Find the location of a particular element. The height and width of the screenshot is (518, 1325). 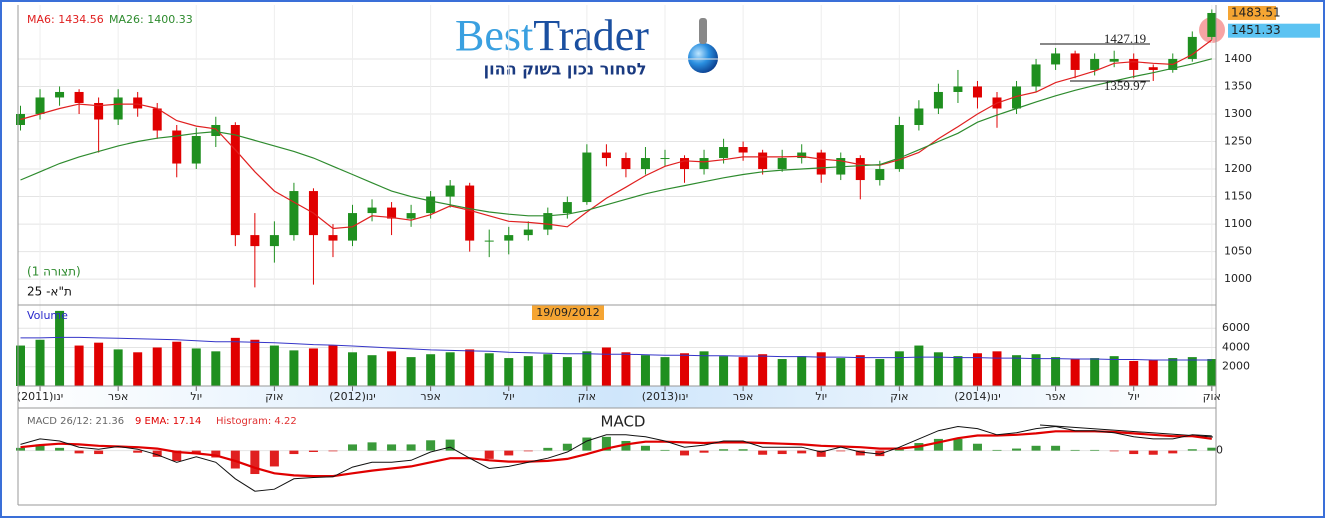

price-marker is located at coordinates (1252, 12).